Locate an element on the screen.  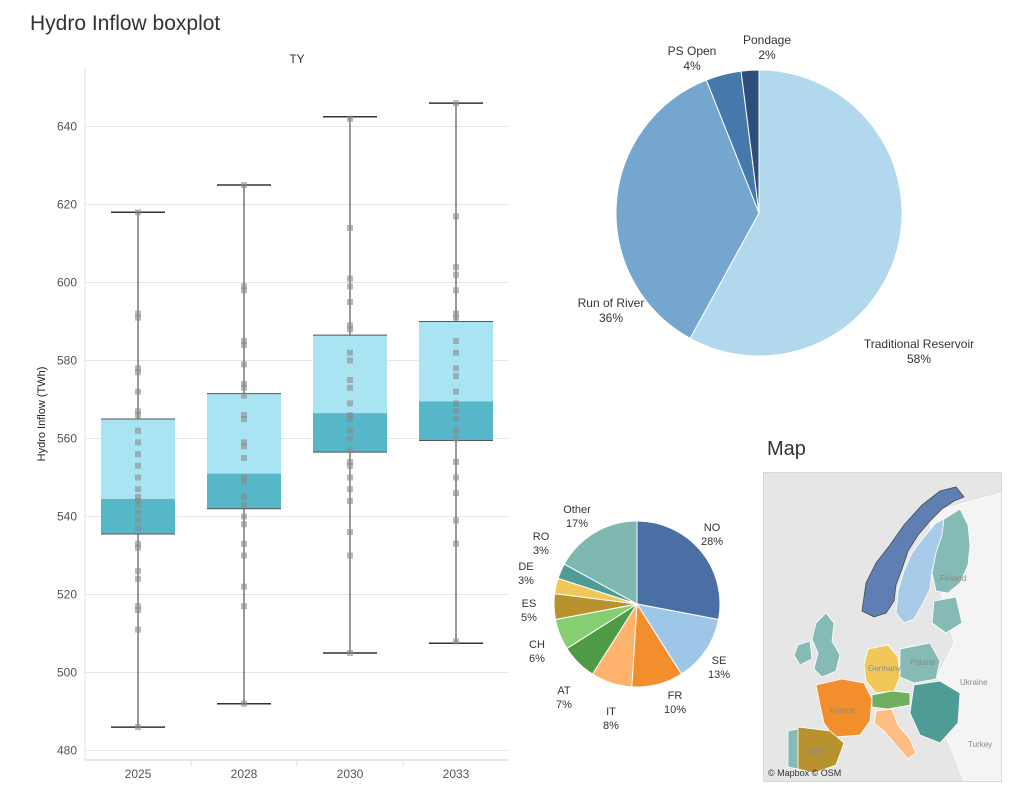
map-region-ireland is located at coordinates (803, 653).